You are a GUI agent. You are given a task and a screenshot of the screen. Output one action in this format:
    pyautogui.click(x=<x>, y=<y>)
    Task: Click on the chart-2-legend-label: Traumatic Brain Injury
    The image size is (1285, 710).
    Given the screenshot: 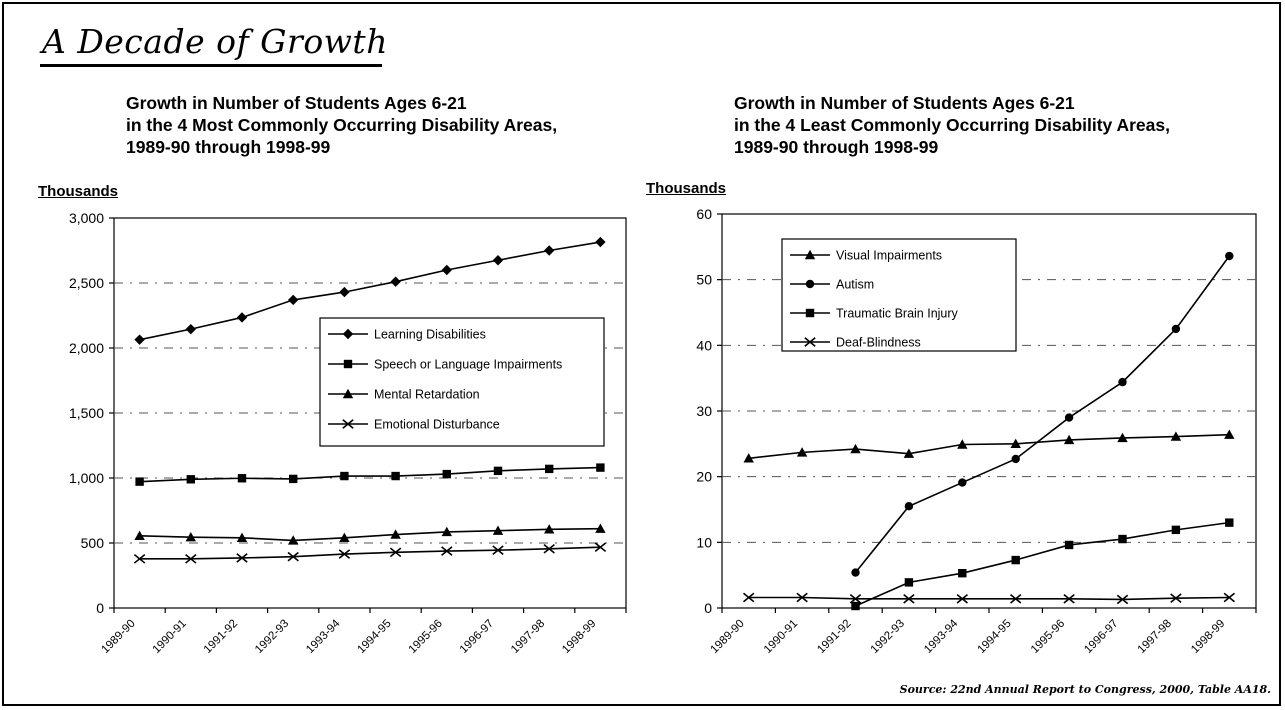 What is the action you would take?
    pyautogui.click(x=897, y=314)
    